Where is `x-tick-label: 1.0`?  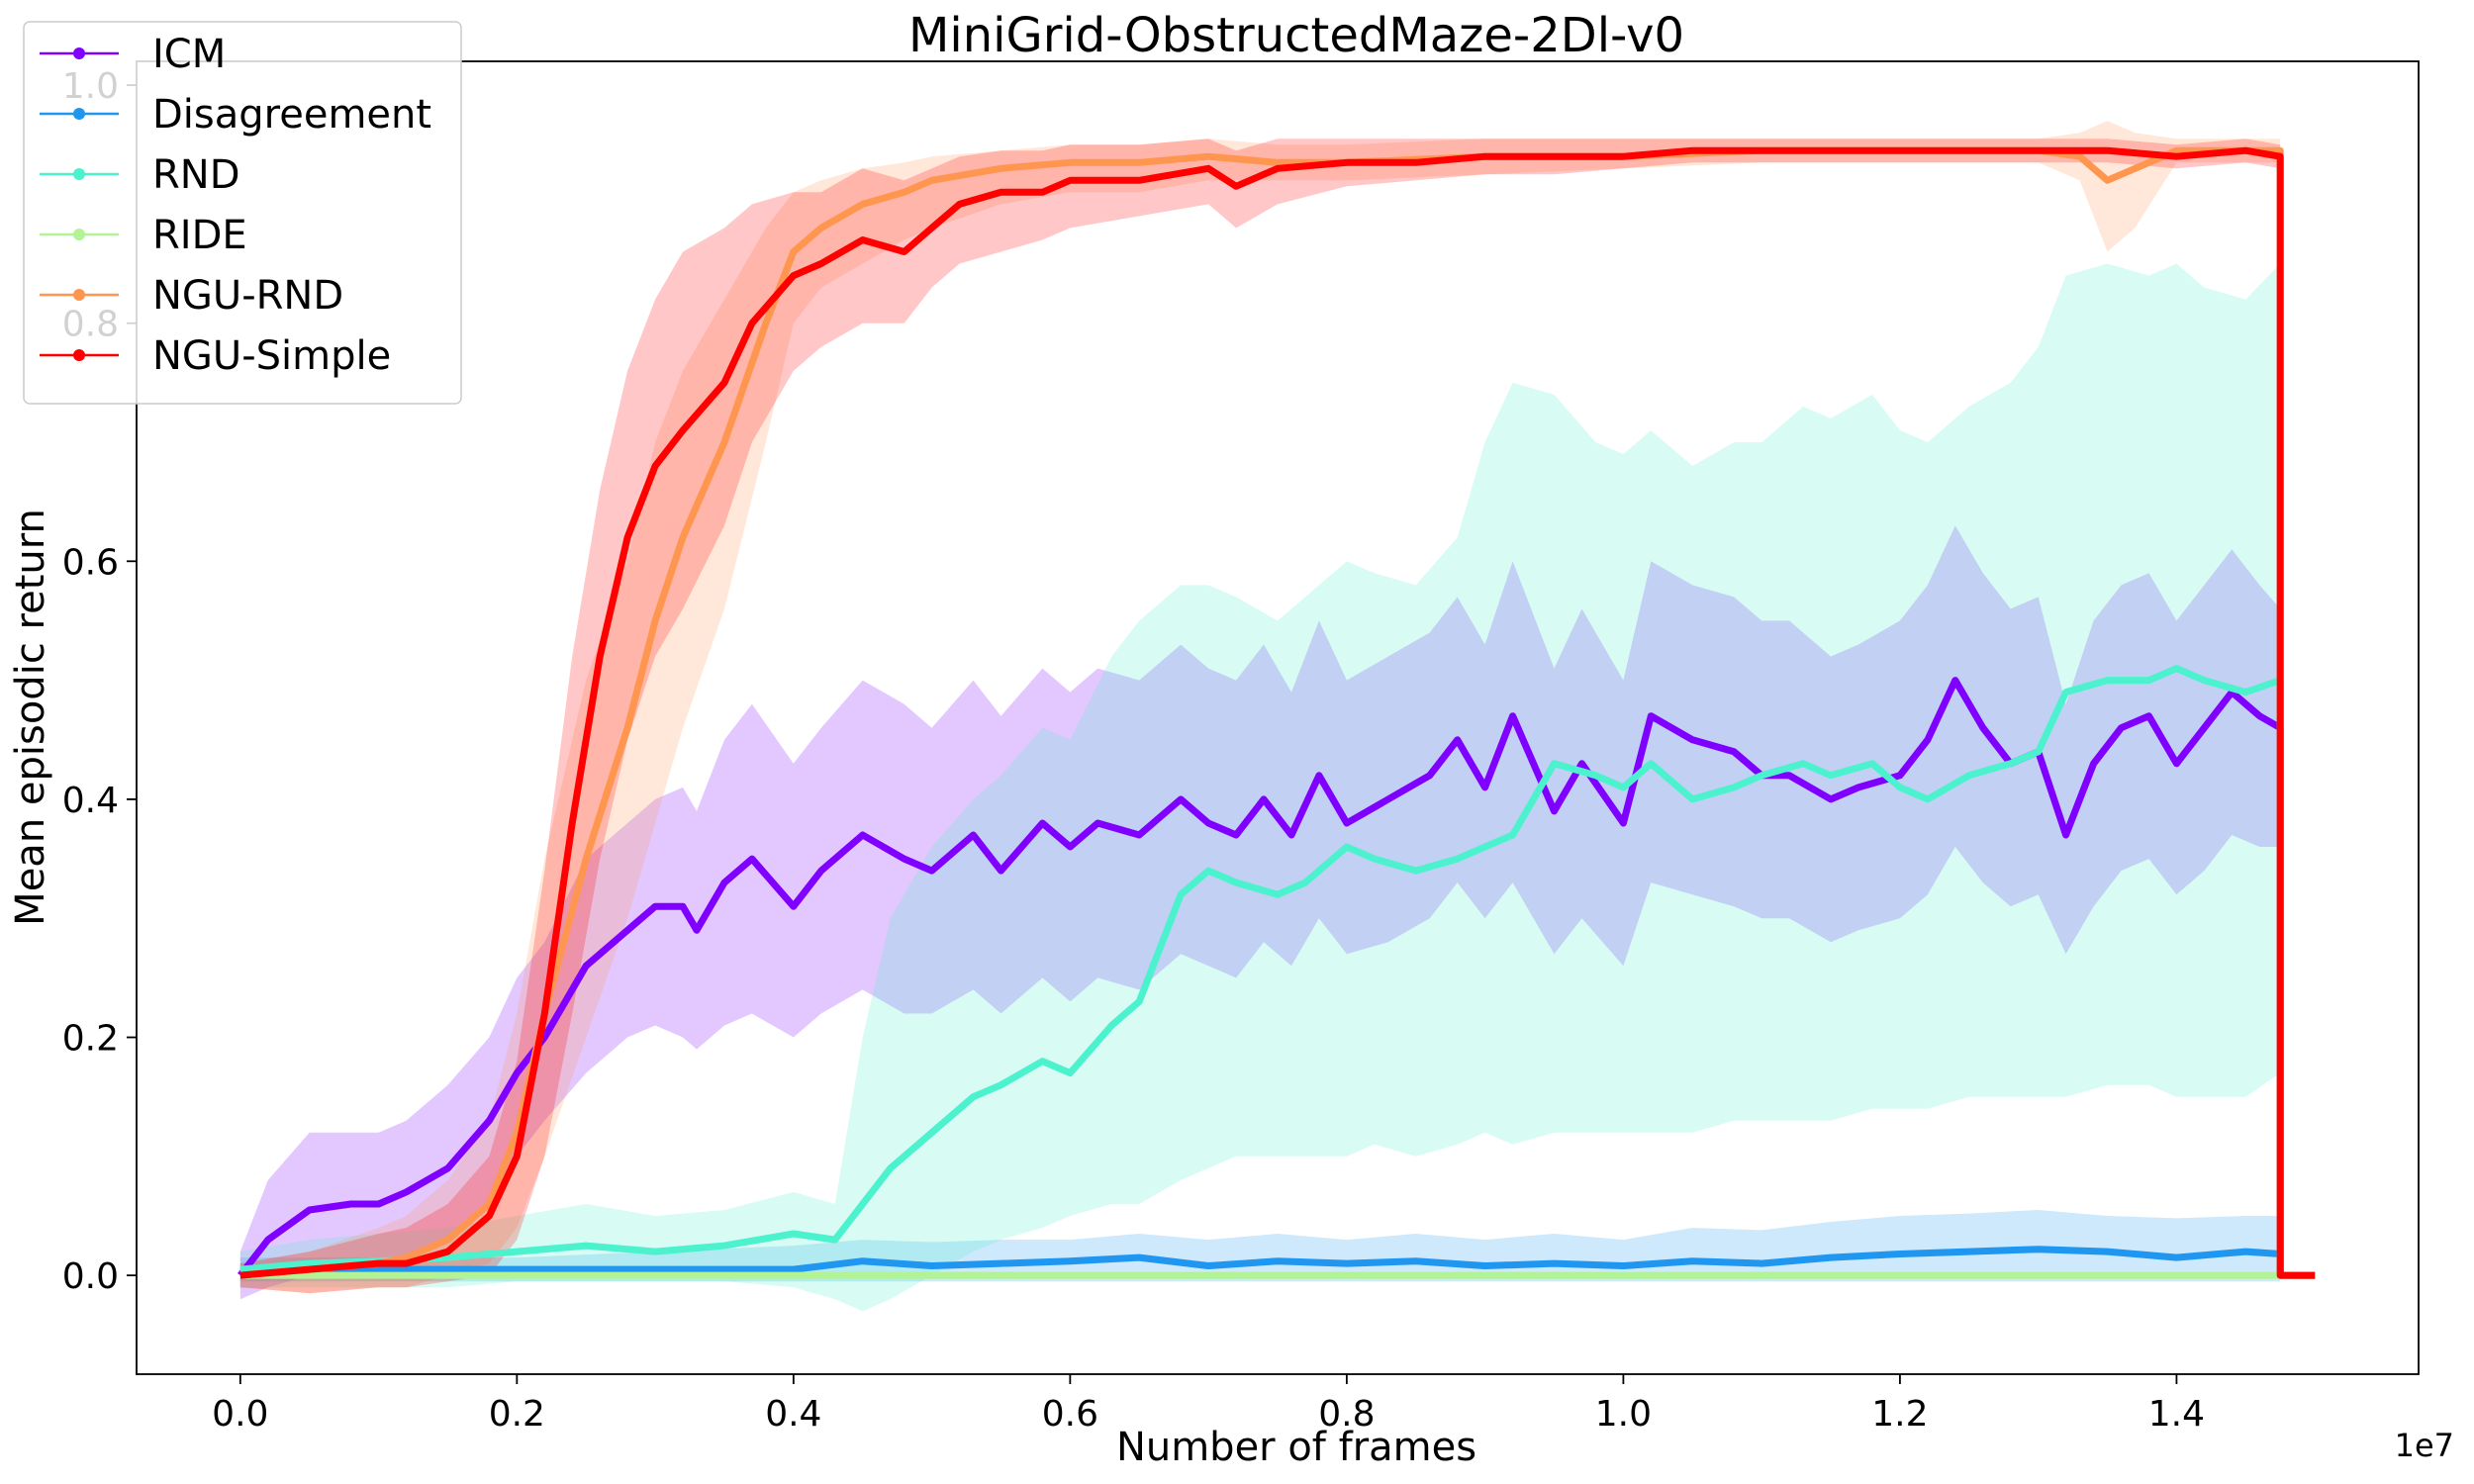
x-tick-label: 1.0 is located at coordinates (1624, 1414).